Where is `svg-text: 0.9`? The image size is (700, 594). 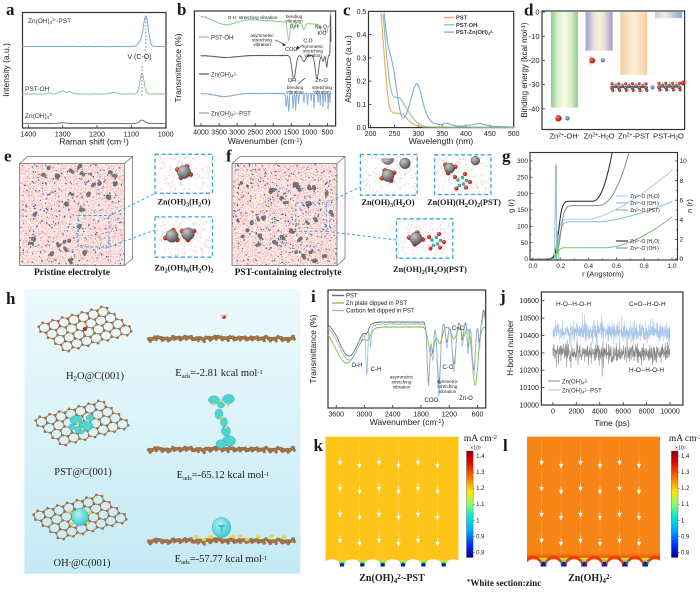 svg-text: 0.9 is located at coordinates (480, 537).